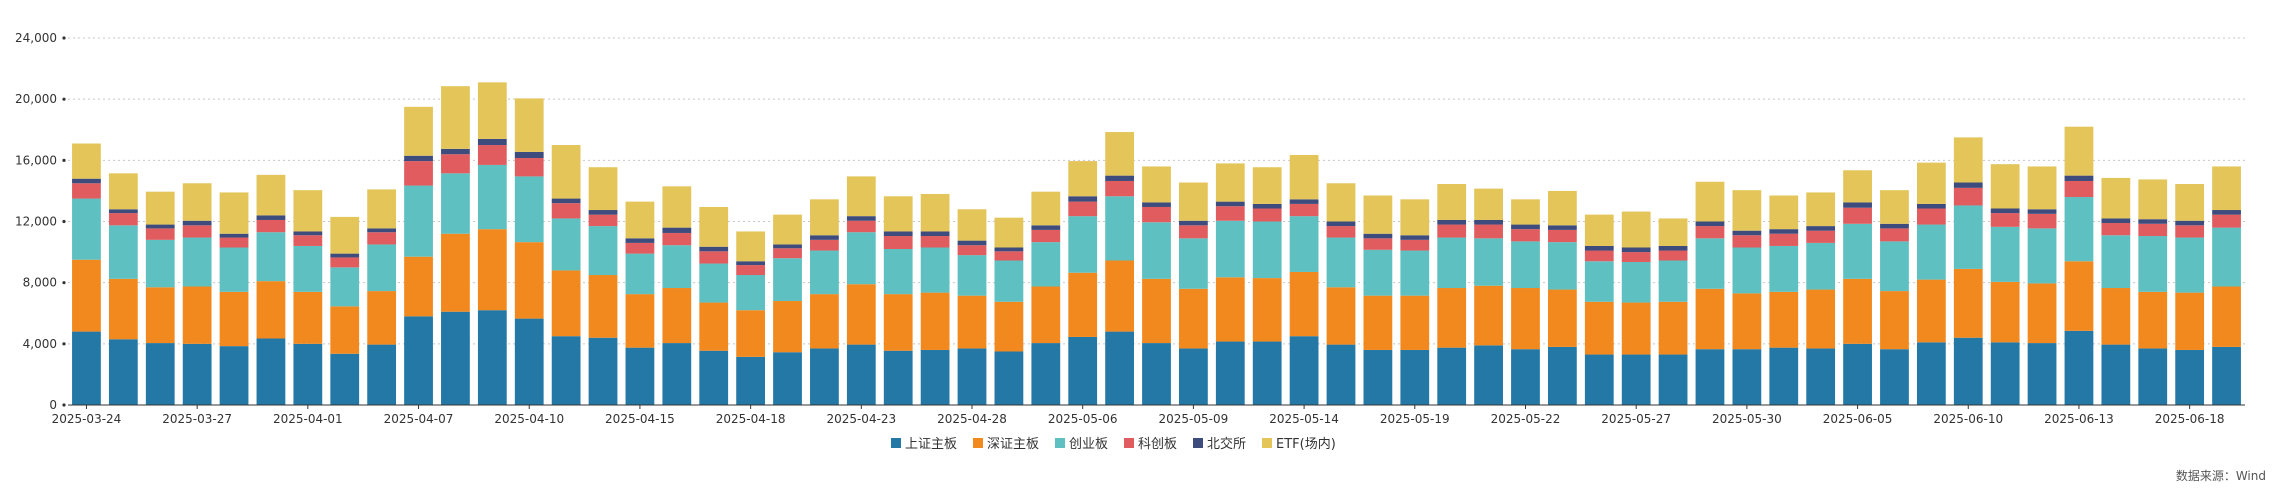  Describe the element at coordinates (1526, 419) in the screenshot. I see `x-tick-label: 2025-05-22` at that location.